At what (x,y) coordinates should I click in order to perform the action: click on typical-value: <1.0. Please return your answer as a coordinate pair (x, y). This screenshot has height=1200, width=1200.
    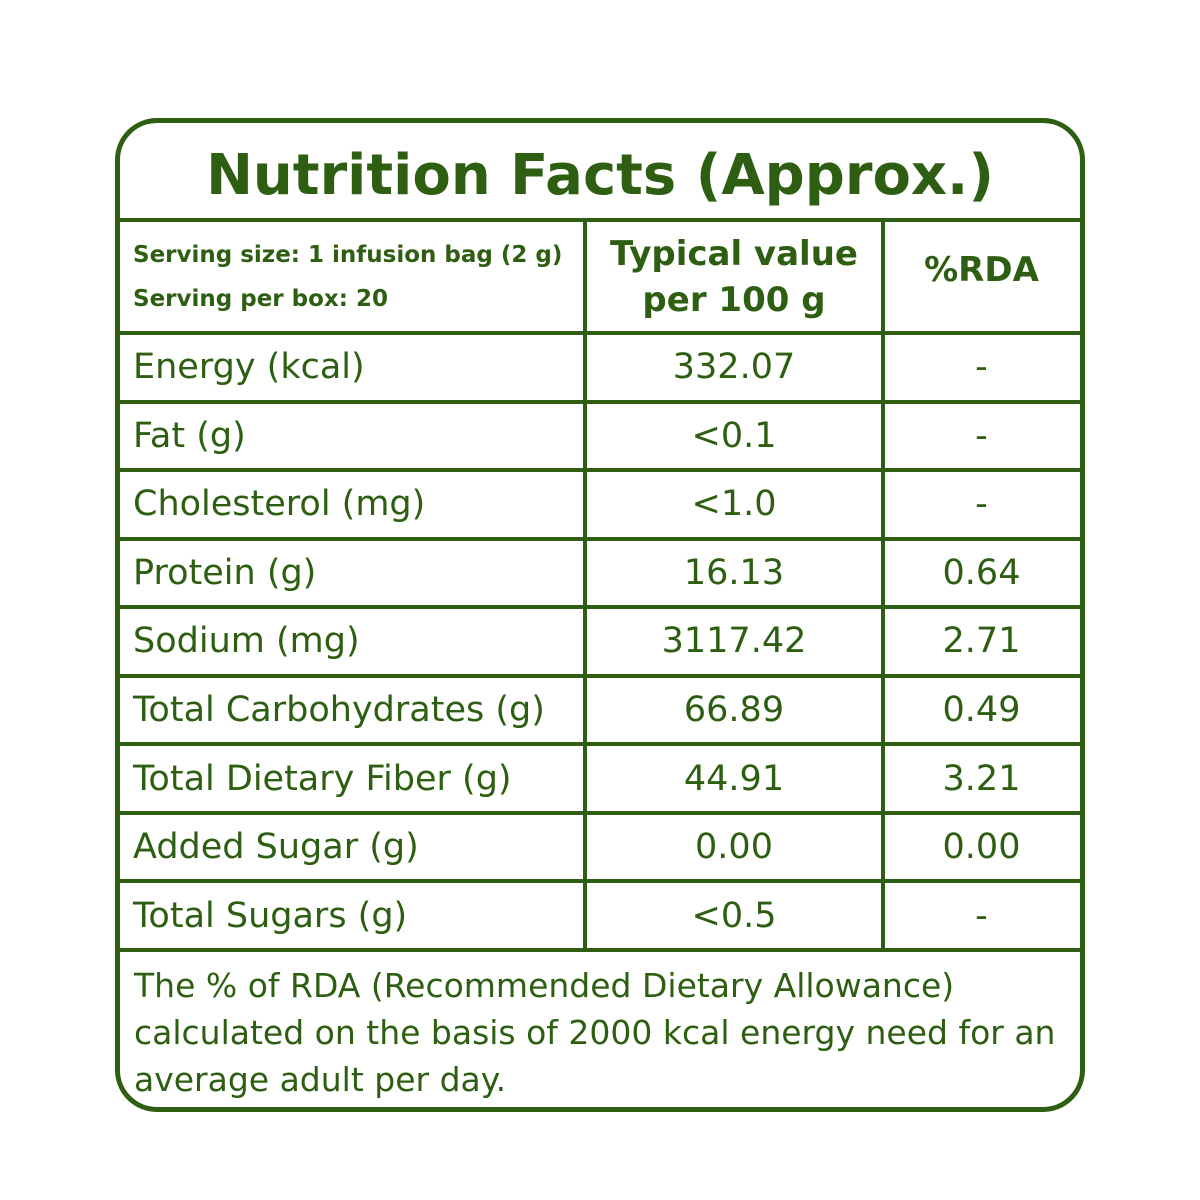
    Looking at the image, I should click on (734, 504).